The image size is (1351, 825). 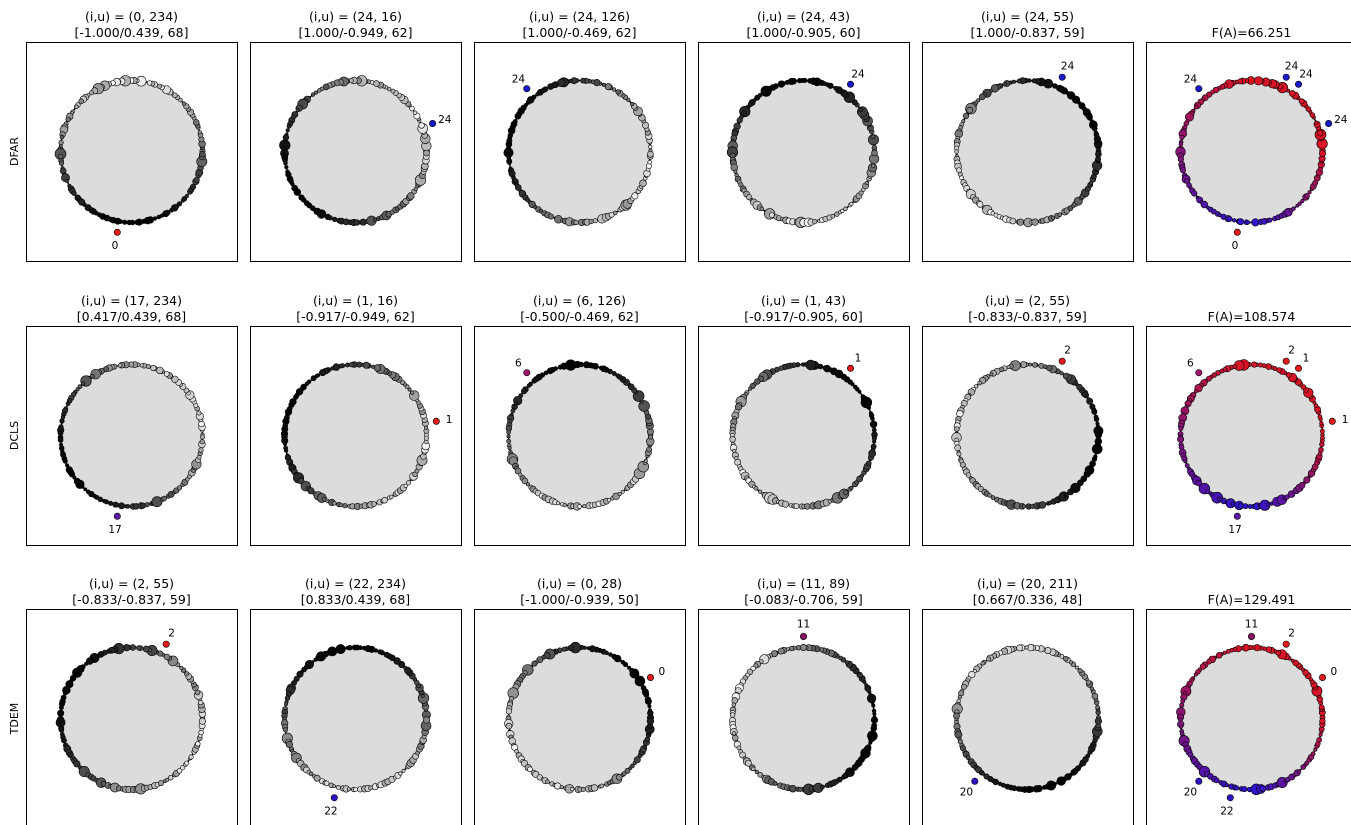 What do you see at coordinates (1252, 599) in the screenshot?
I see `panel-subtitle: F(A)=129.491` at bounding box center [1252, 599].